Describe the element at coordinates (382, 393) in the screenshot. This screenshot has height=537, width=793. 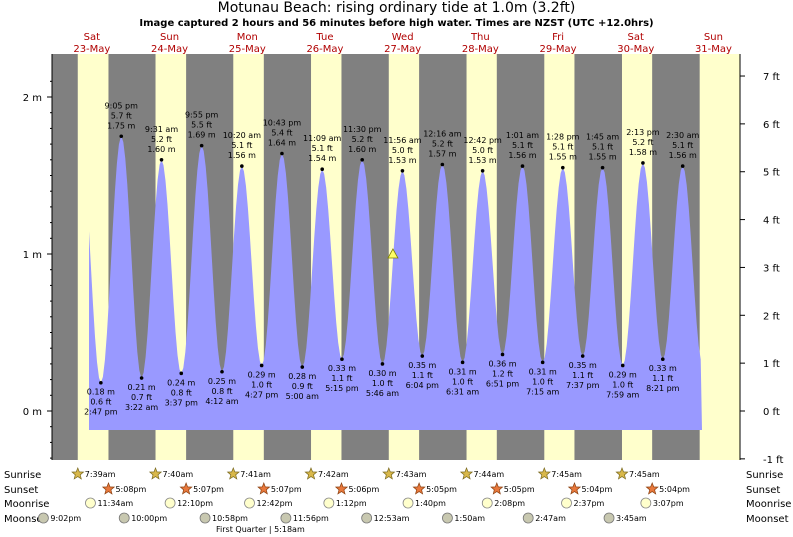
I see `low-tide-time: 5:46 am` at that location.